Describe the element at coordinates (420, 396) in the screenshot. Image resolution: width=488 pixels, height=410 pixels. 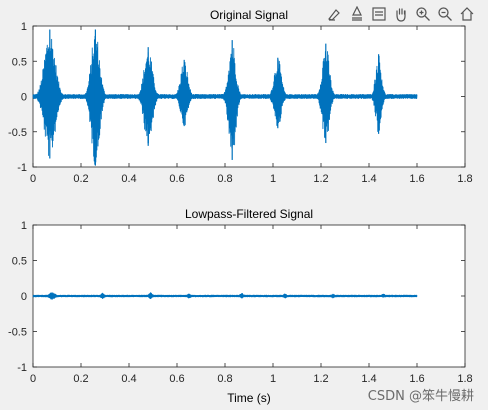
I see `watermark: CSDN @笨牛慢耕` at that location.